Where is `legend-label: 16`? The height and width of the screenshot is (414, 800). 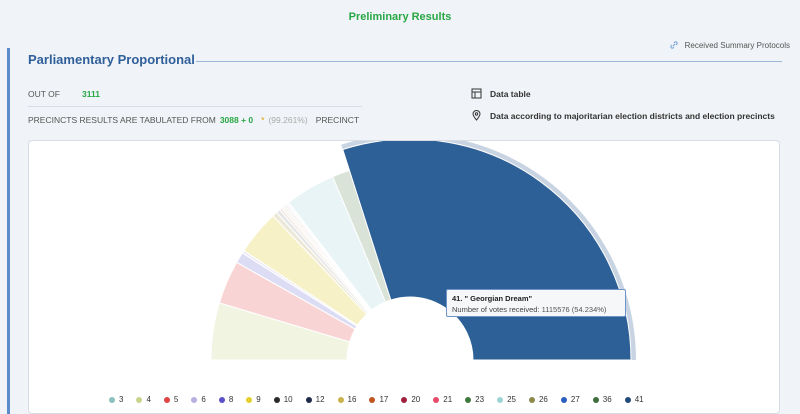 legend-label: 16 is located at coordinates (352, 399).